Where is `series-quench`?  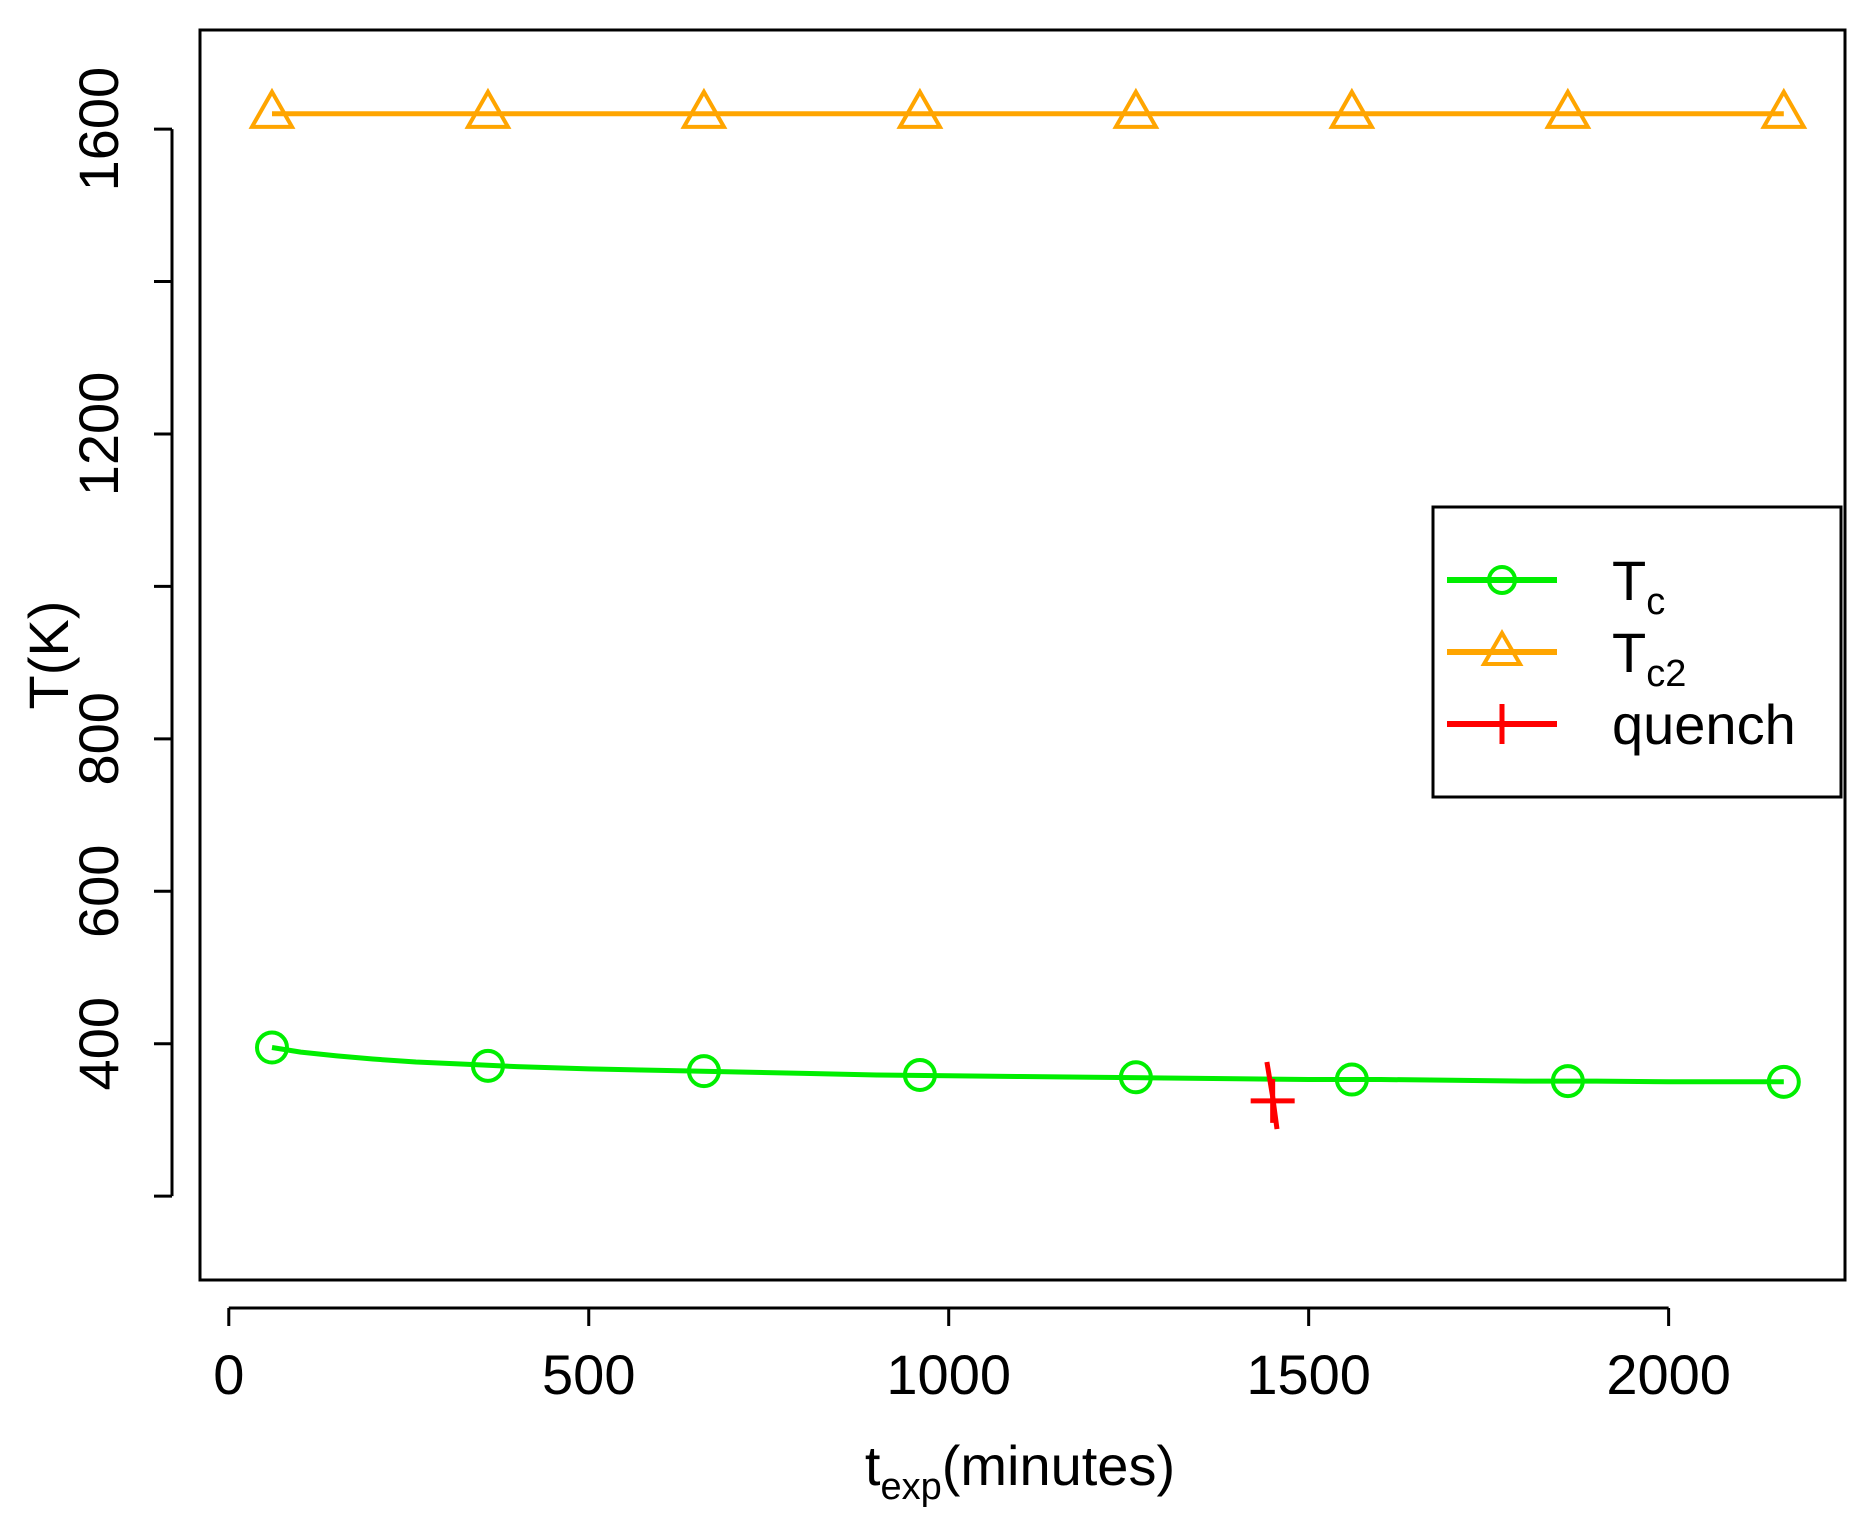 series-quench is located at coordinates (1272, 1095).